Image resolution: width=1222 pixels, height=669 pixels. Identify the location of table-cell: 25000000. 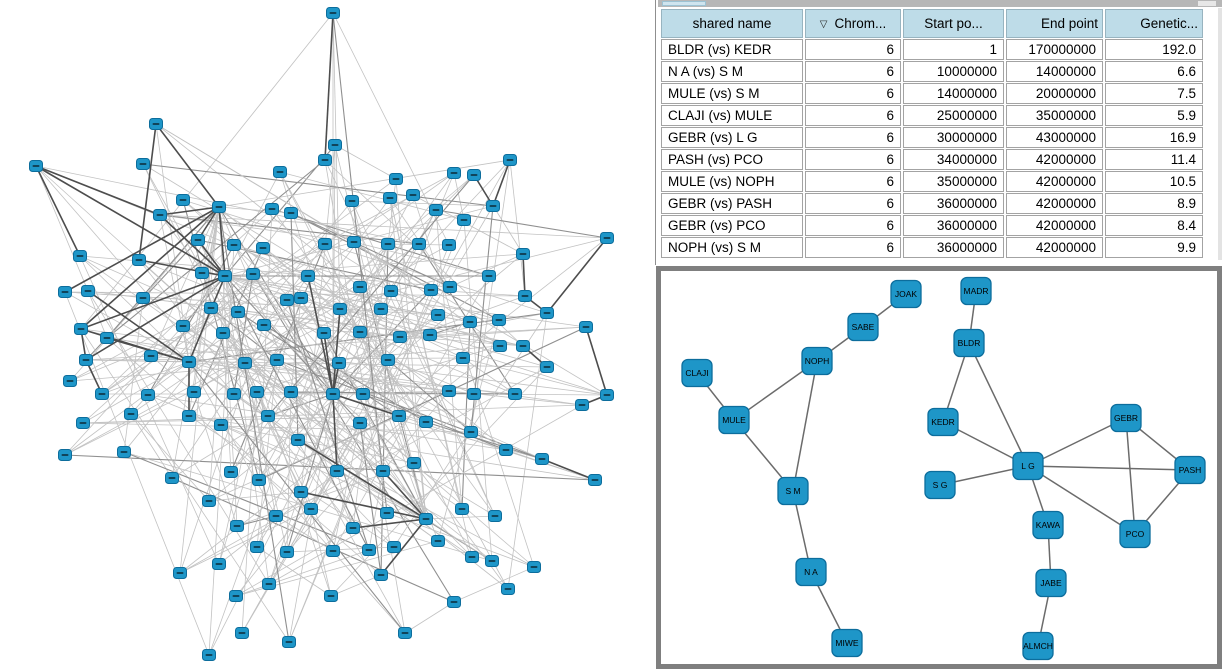
(953, 115).